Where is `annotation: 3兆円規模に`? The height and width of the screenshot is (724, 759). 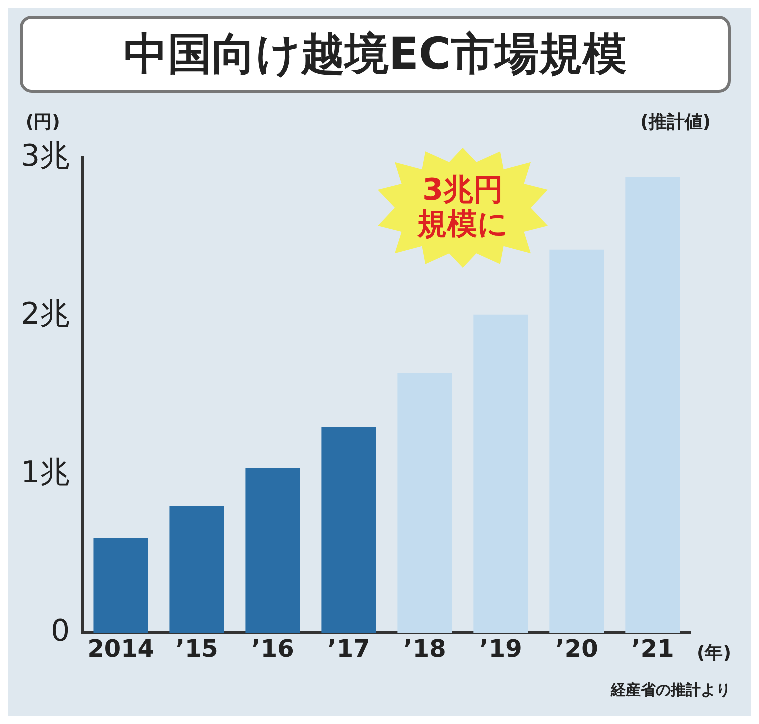
annotation: 3兆円規模に is located at coordinates (463, 207).